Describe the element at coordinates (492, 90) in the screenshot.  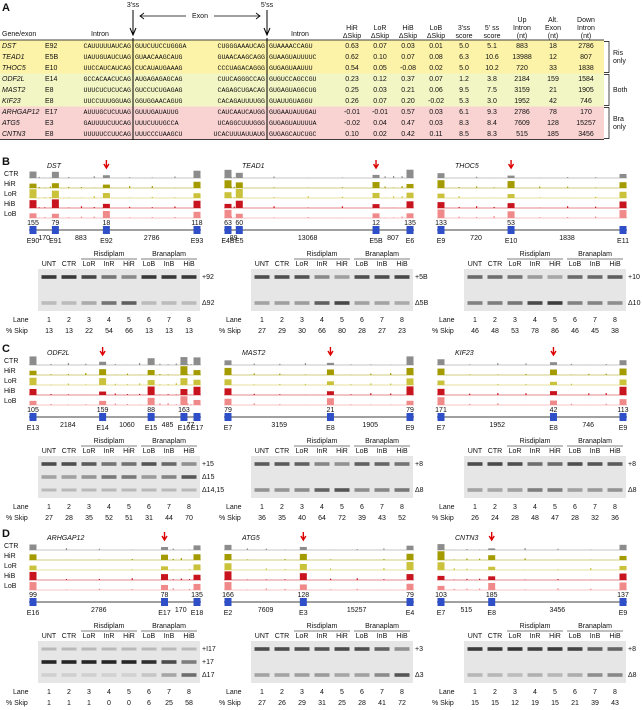
I see `cell: 7.5` at that location.